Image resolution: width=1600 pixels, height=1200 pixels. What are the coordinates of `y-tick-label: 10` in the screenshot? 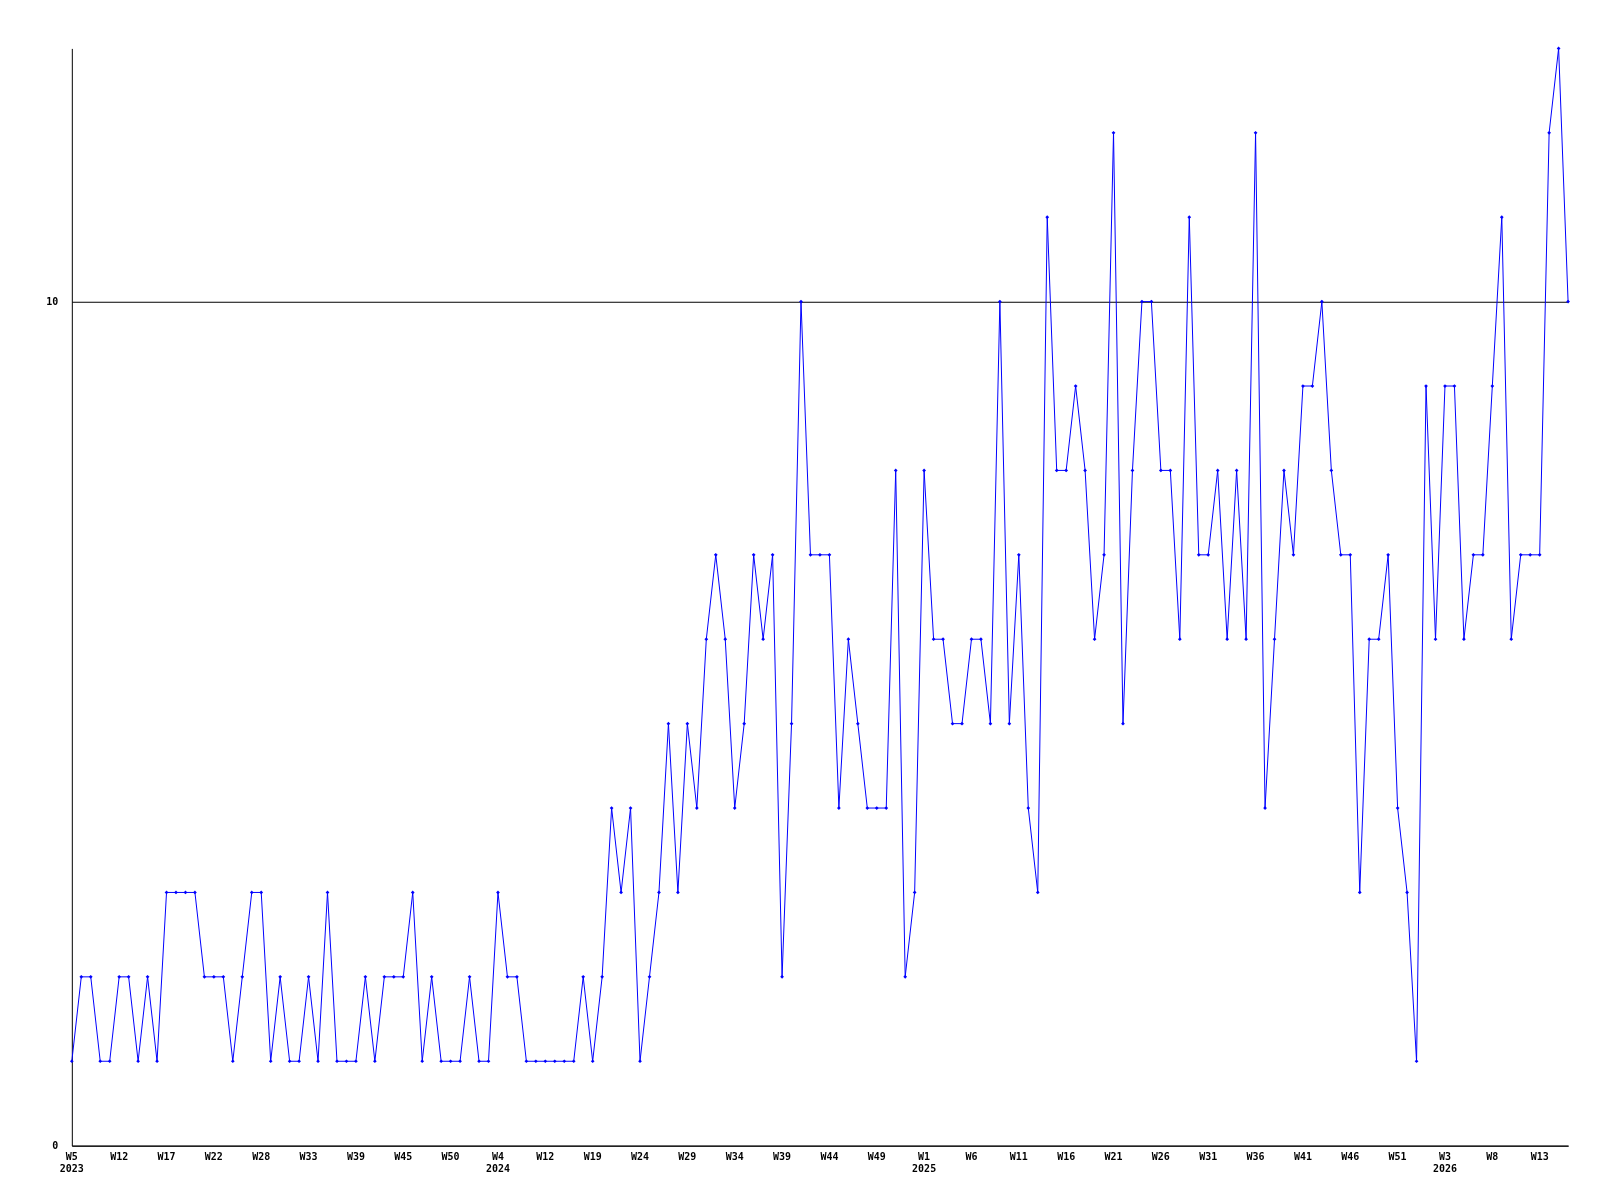 It's located at (52, 302).